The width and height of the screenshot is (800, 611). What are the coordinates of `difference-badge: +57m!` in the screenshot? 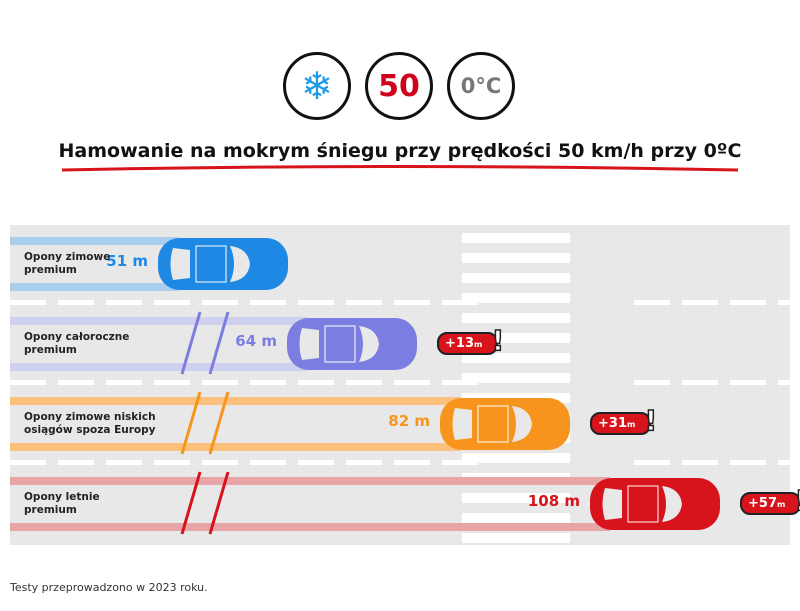 It's located at (770, 500).